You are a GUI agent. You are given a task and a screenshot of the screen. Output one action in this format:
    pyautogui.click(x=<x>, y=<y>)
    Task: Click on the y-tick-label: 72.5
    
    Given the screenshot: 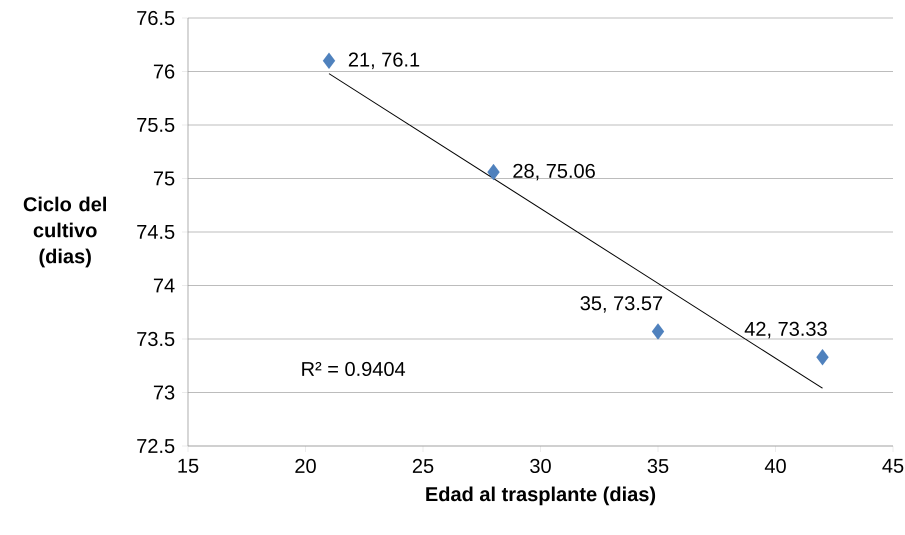 What is the action you would take?
    pyautogui.click(x=155, y=446)
    